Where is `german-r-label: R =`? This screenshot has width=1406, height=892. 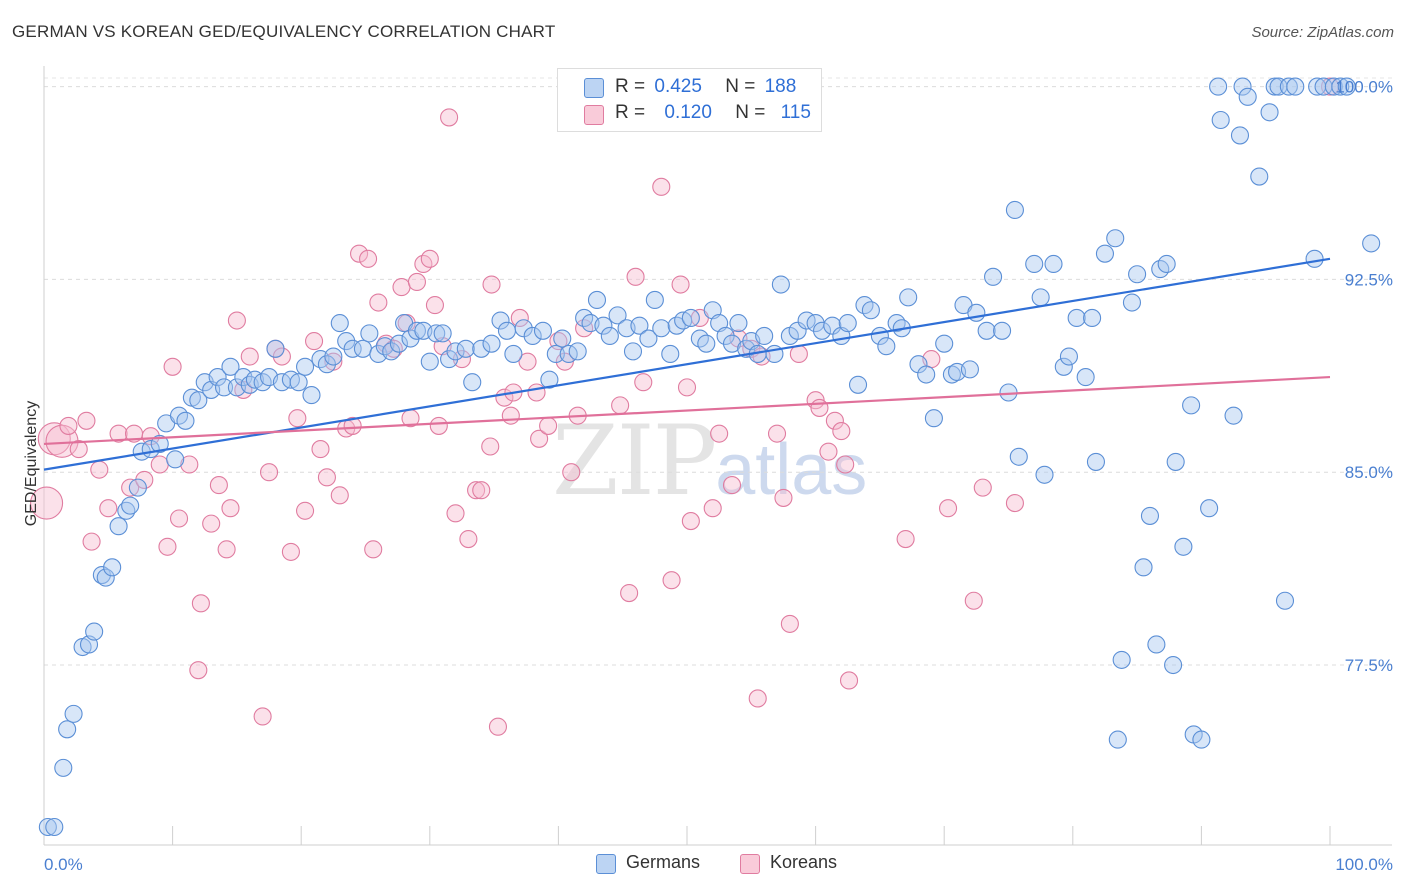
german-r-label: R = is located at coordinates (630, 86).